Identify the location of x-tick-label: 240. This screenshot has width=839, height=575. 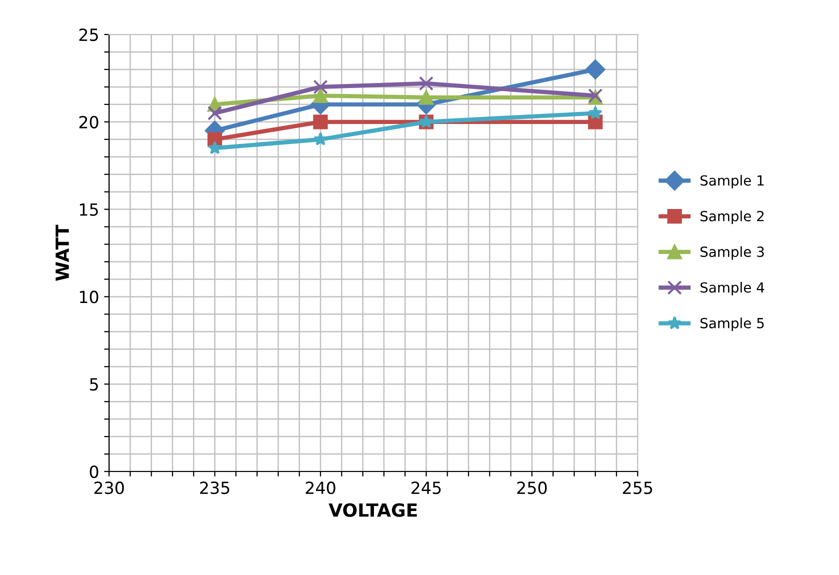
(321, 488).